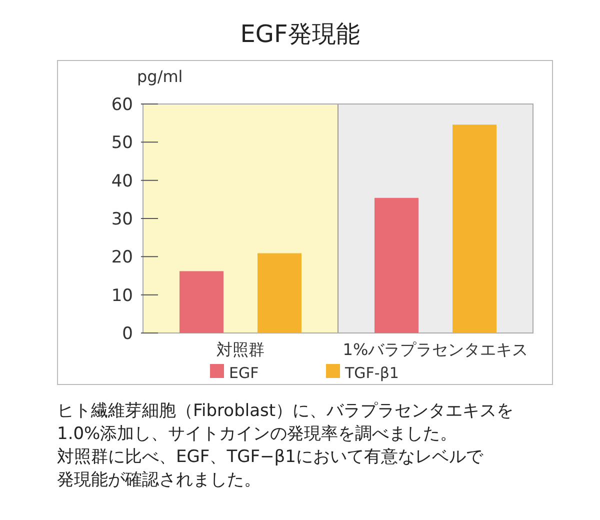  Describe the element at coordinates (371, 373) in the screenshot. I see `legend-label: TGF-β1` at that location.